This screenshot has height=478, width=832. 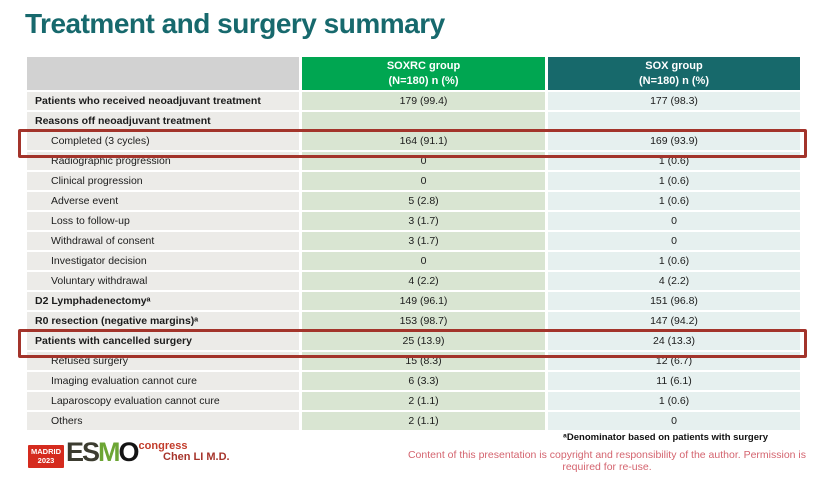 I want to click on sox-value, so click(x=674, y=121).